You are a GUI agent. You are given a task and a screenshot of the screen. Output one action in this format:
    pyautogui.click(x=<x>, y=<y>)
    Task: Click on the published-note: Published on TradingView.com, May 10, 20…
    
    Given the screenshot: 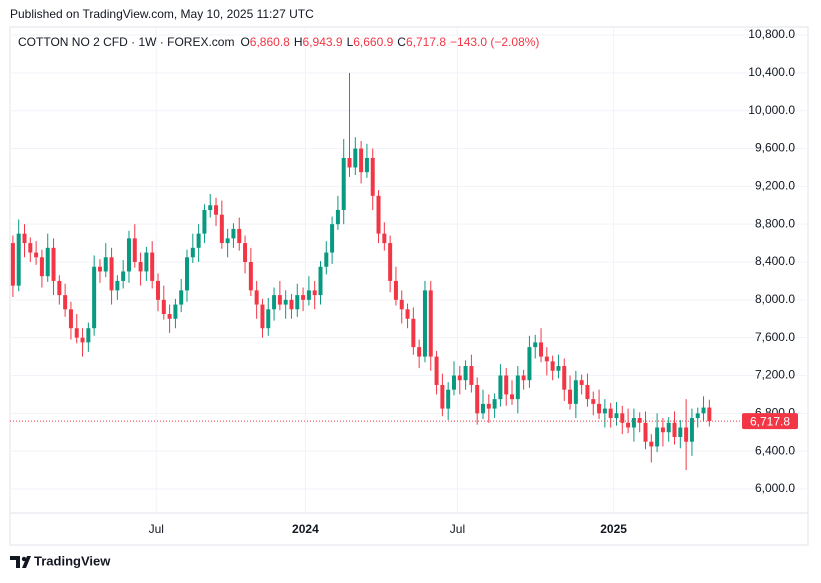 What is the action you would take?
    pyautogui.click(x=162, y=14)
    